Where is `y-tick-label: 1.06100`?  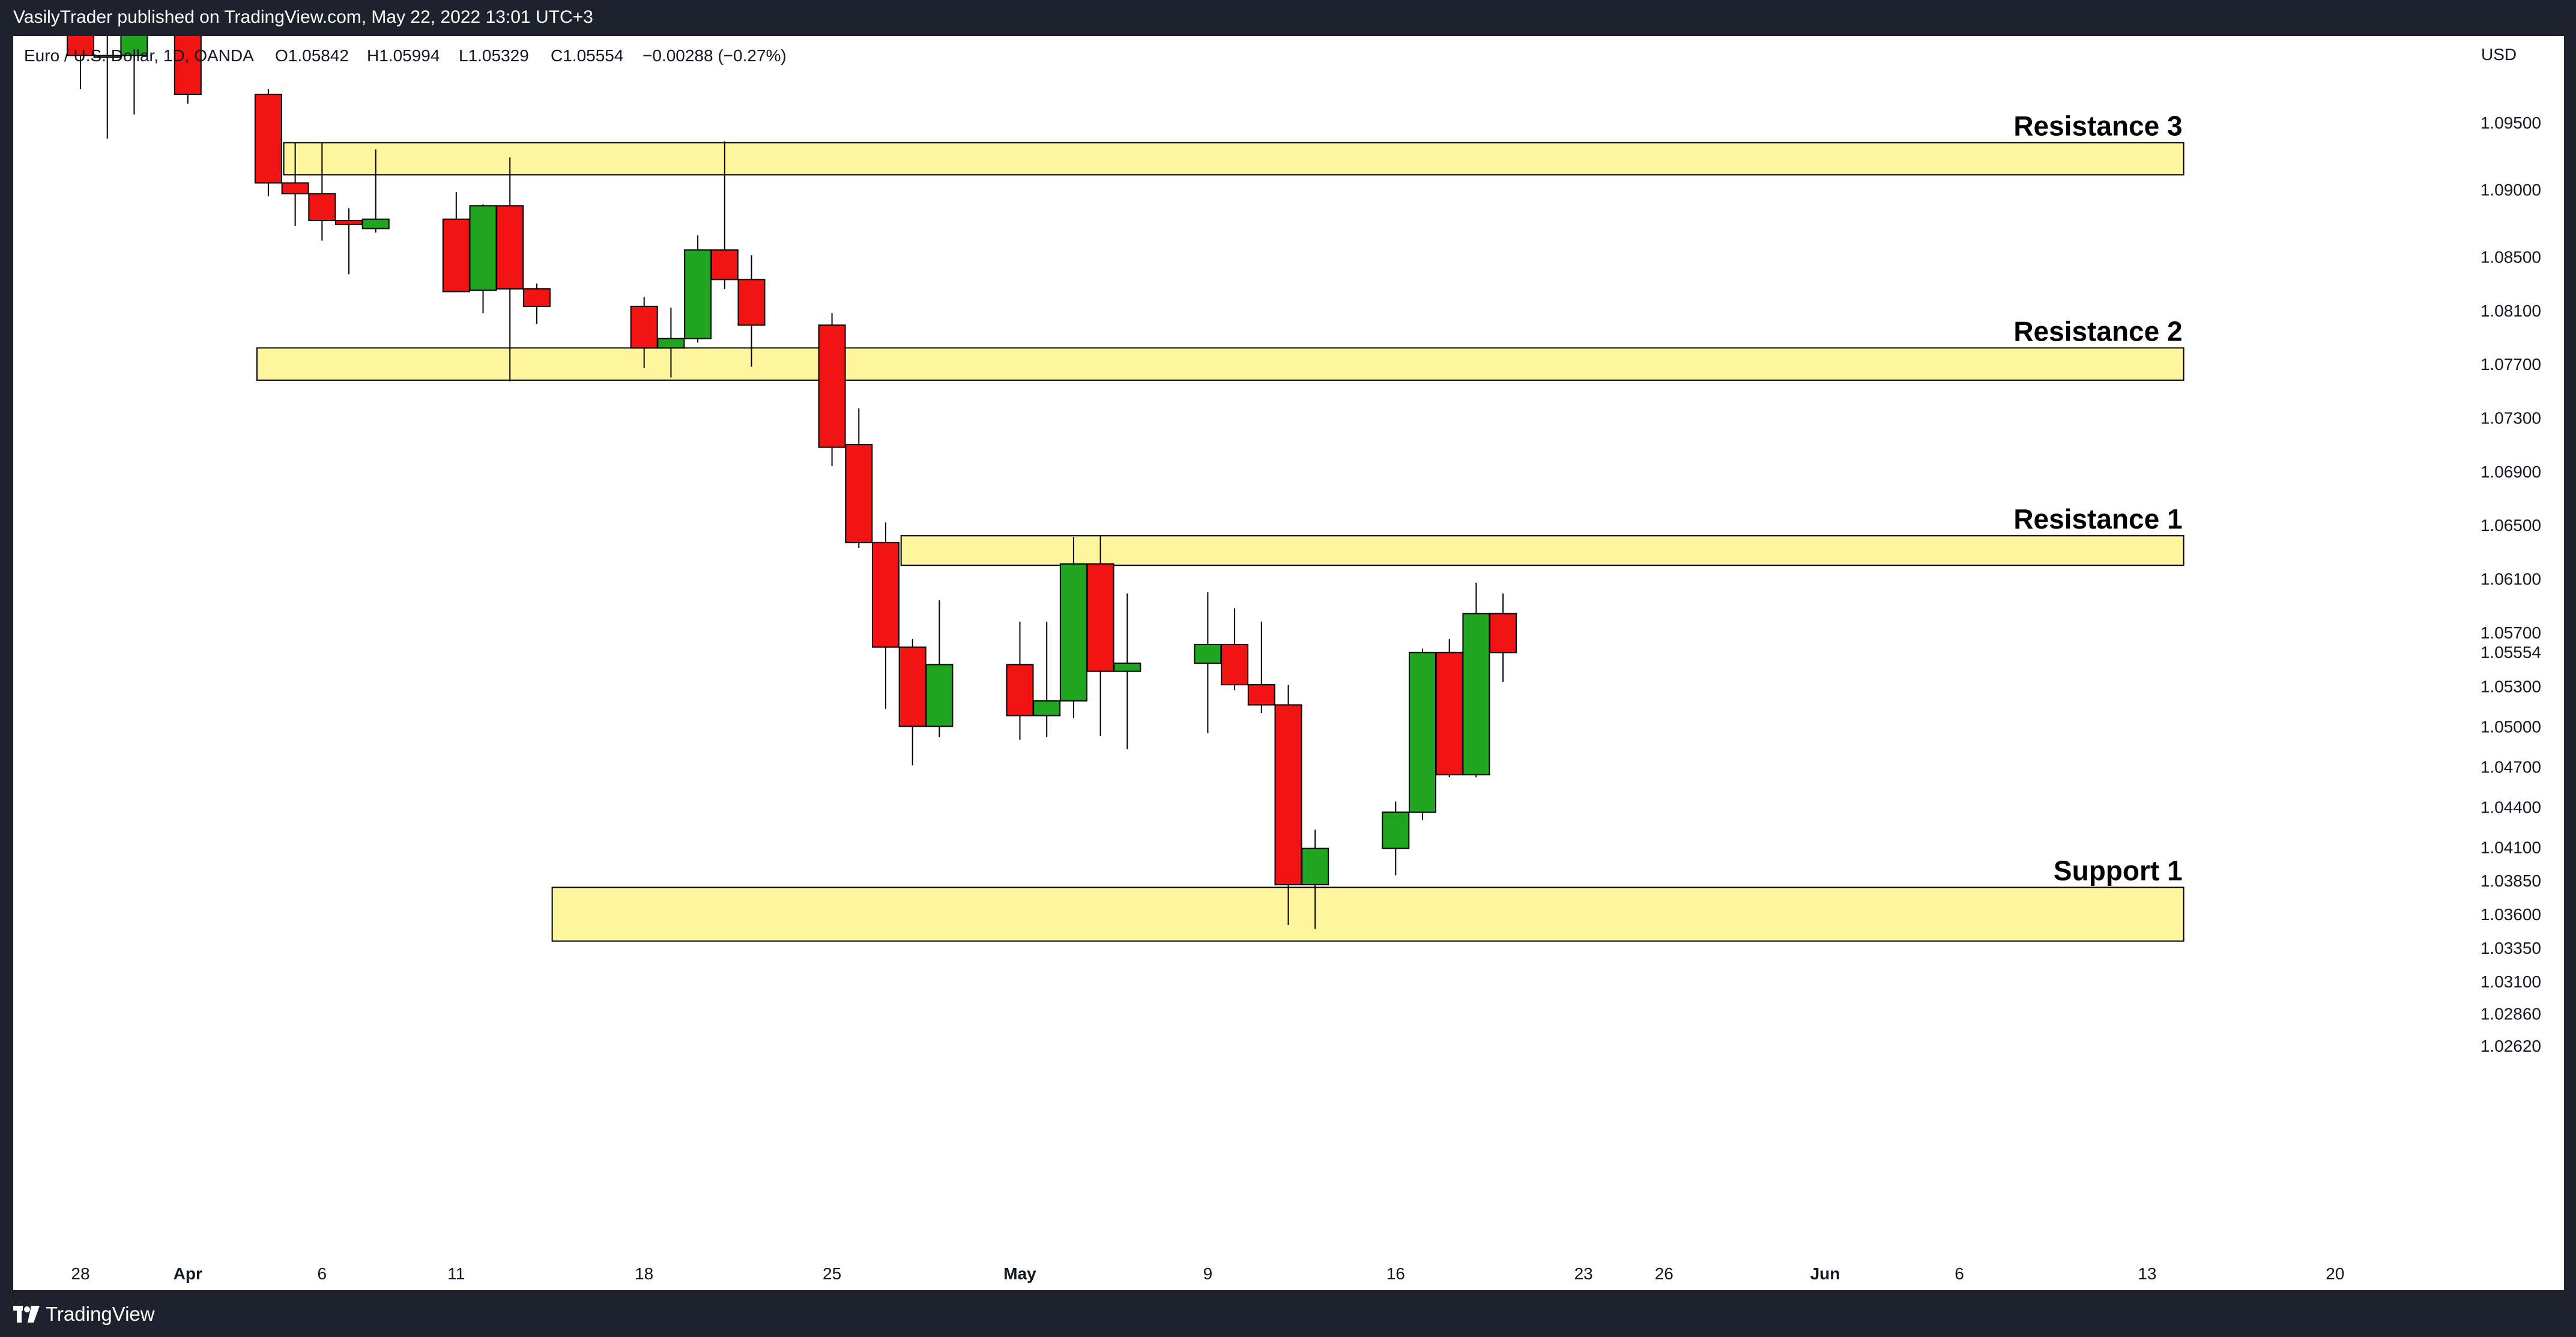 y-tick-label: 1.06100 is located at coordinates (2511, 579).